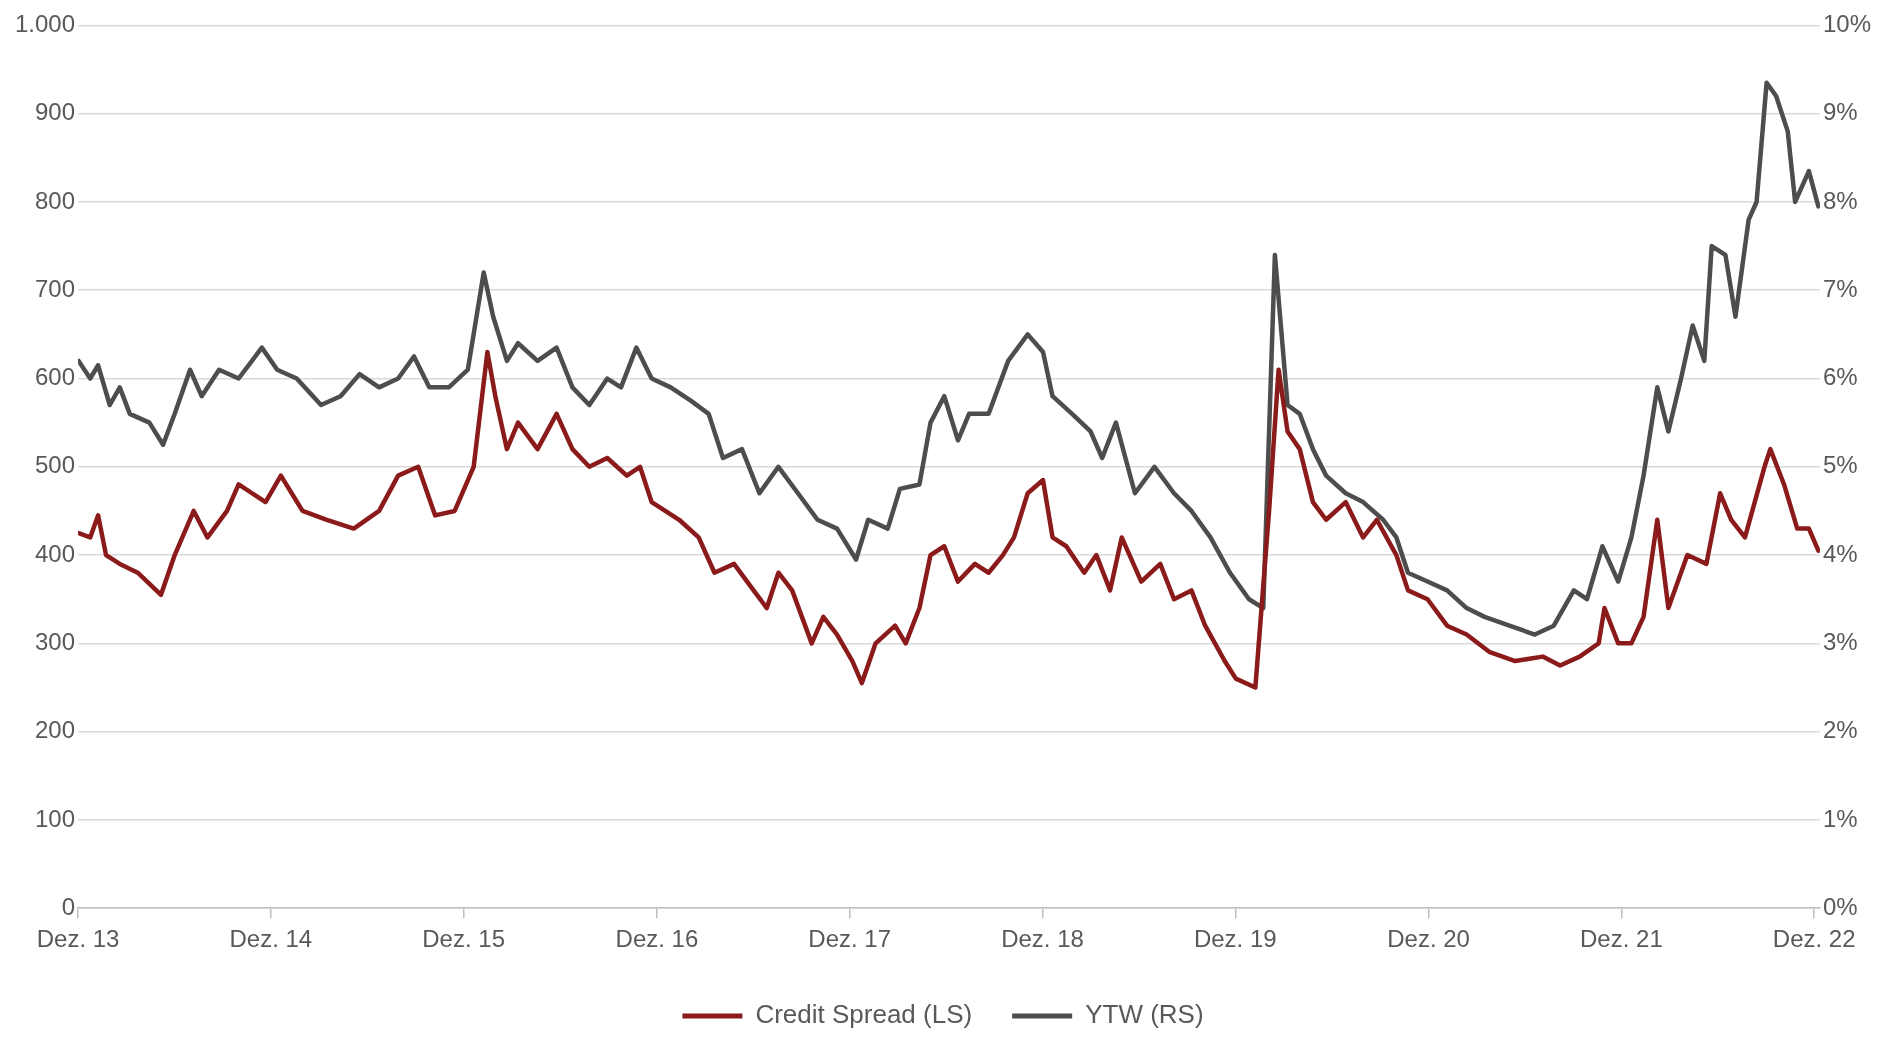 This screenshot has width=1892, height=1059. I want to click on x-tick-label: Dez. 16, so click(657, 939).